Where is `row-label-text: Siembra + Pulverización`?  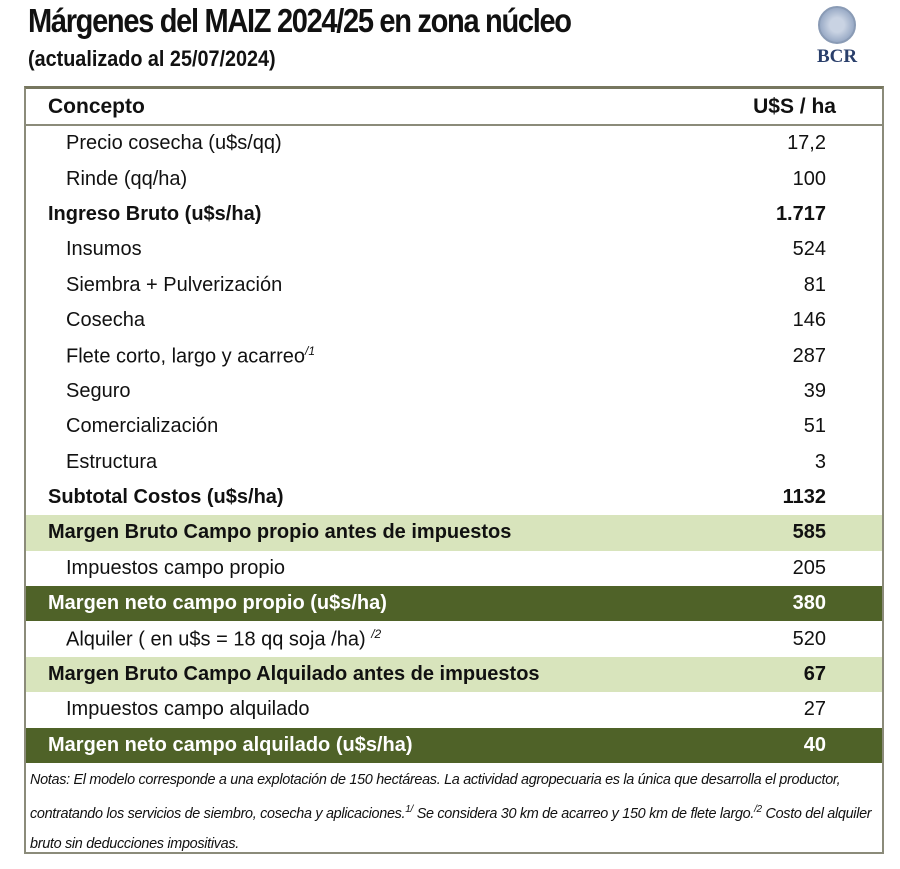
row-label-text: Siembra + Pulverización is located at coordinates (174, 284).